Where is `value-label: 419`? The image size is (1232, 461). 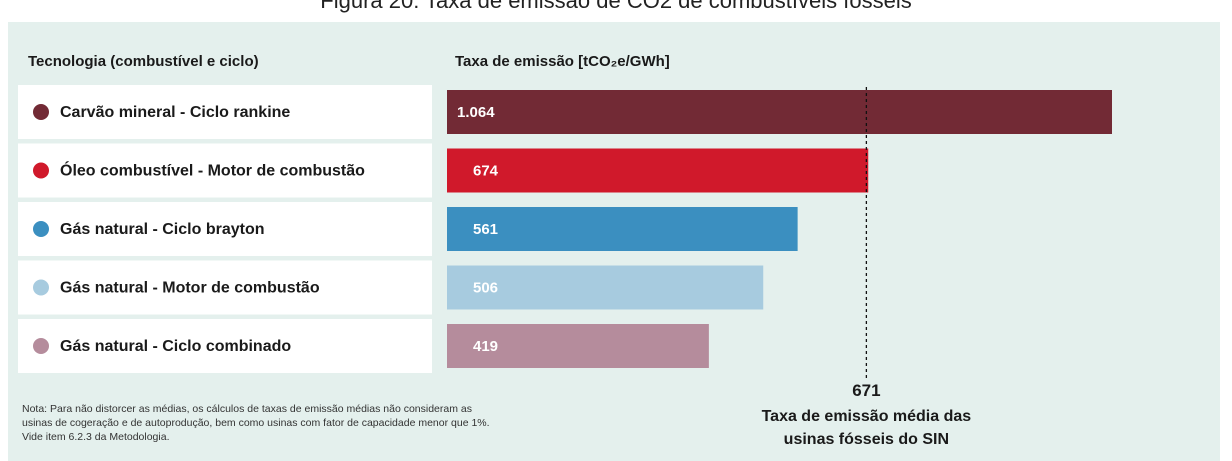
value-label: 419 is located at coordinates (485, 346).